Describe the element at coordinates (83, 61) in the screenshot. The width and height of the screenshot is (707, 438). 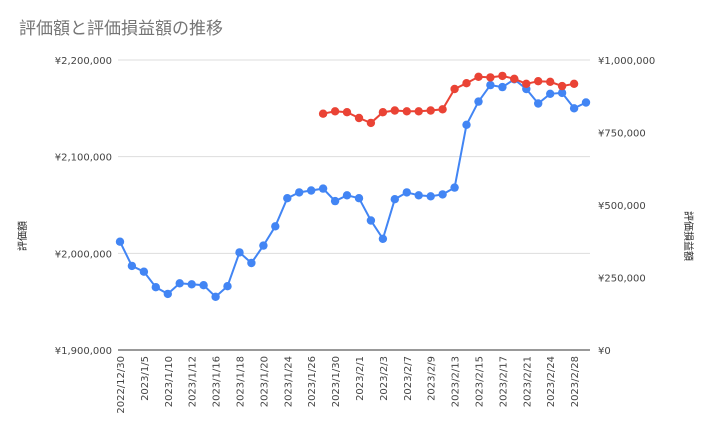
I see `y-left-tick-label: ¥2,200,000` at that location.